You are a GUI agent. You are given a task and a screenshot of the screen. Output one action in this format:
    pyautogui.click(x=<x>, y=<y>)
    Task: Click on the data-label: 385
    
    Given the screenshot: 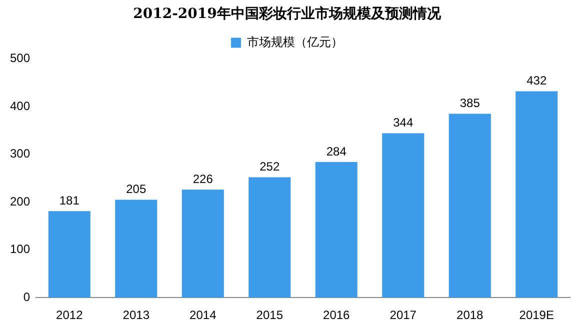 What is the action you would take?
    pyautogui.click(x=470, y=103)
    